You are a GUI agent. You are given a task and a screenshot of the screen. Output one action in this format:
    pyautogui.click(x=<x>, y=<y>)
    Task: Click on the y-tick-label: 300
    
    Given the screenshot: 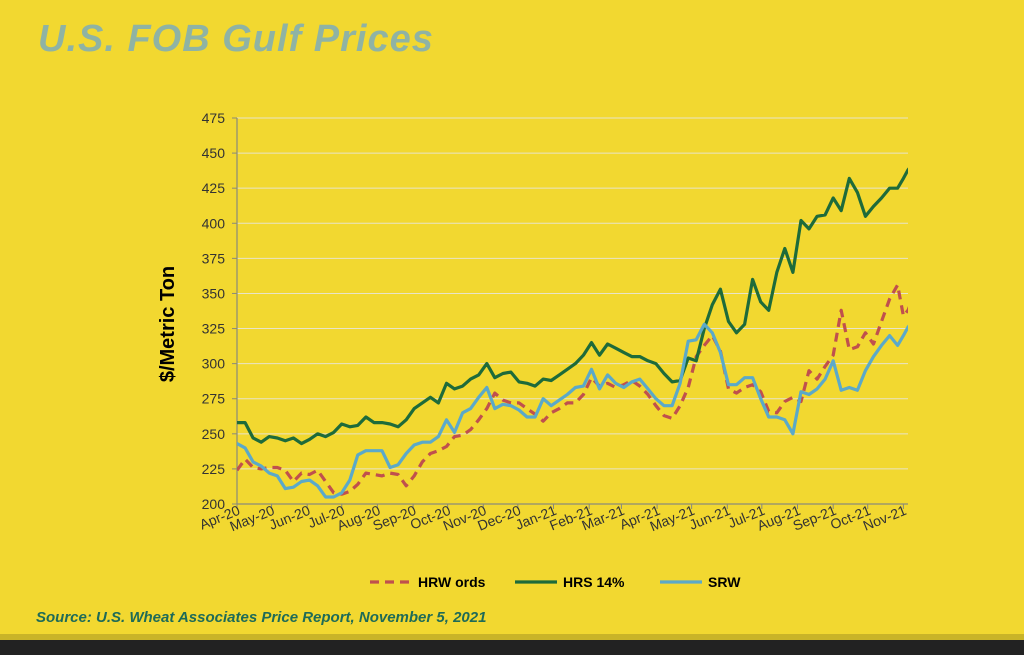 What is the action you would take?
    pyautogui.click(x=214, y=364)
    